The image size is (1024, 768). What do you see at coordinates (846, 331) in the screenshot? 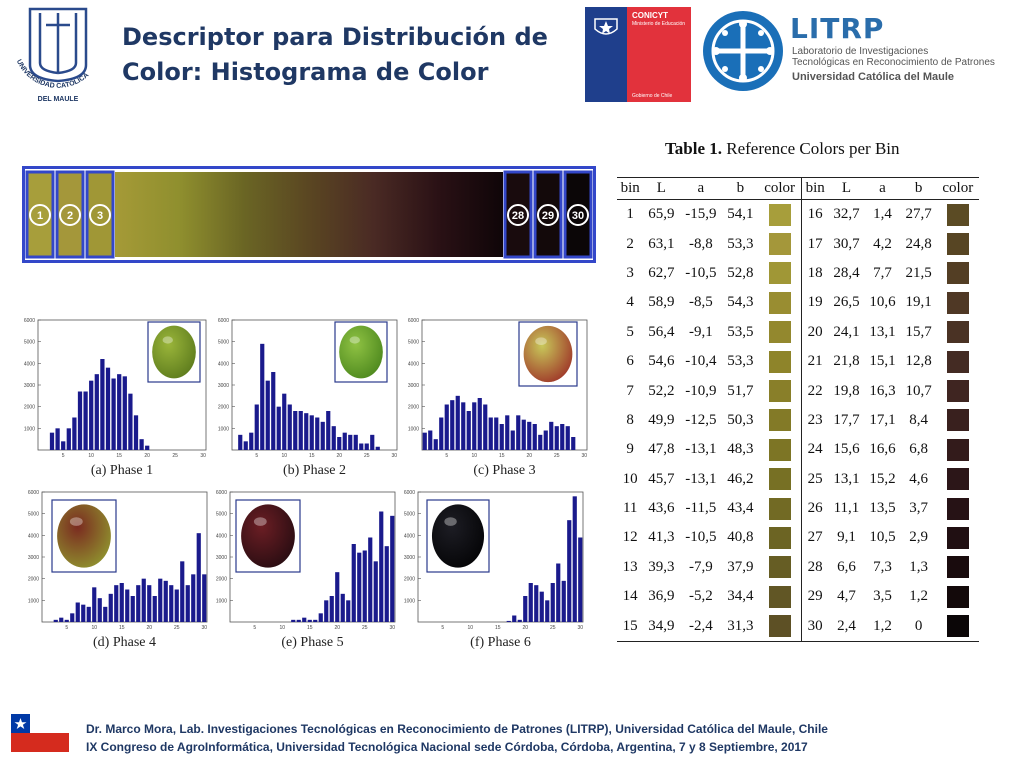
I see `cell-L: 24,1` at bounding box center [846, 331].